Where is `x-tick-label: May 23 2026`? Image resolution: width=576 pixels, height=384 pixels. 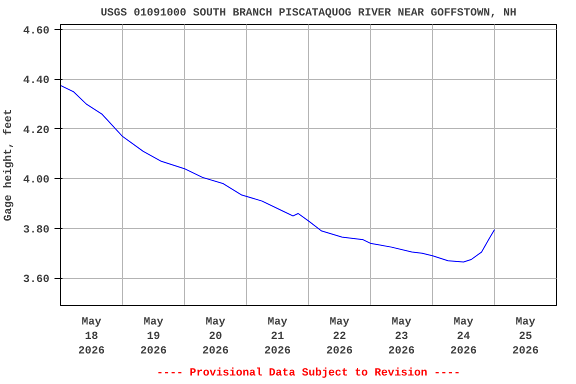
x-tick-label: May 23 2026 is located at coordinates (401, 337).